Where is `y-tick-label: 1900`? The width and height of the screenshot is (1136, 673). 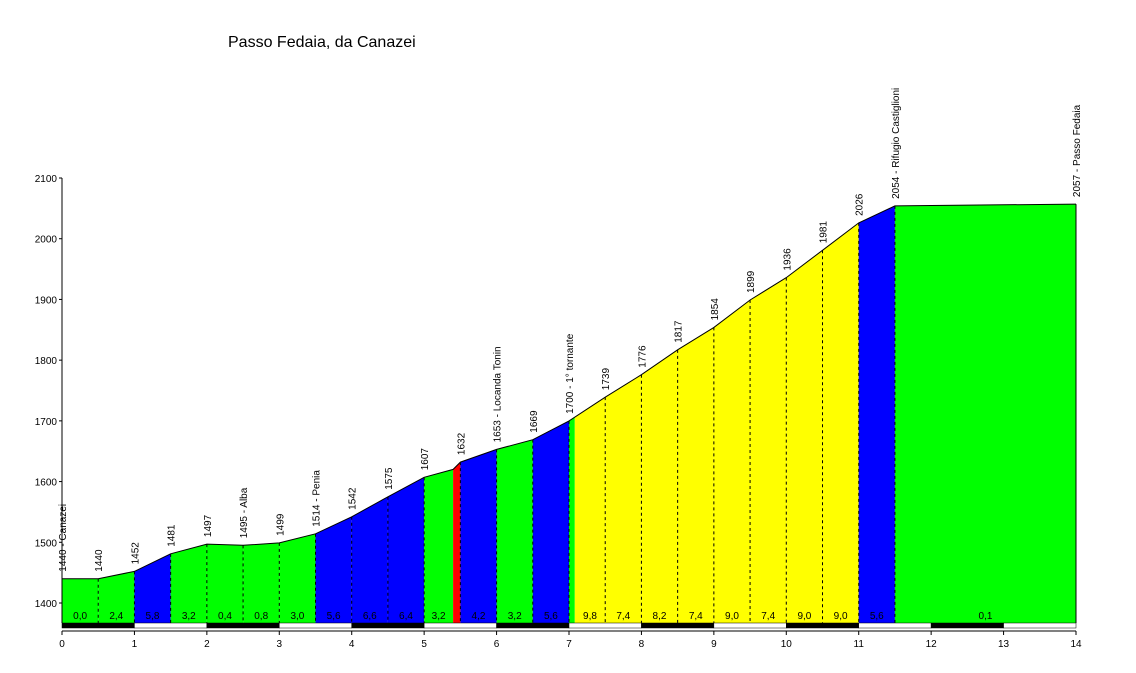 y-tick-label: 1900 is located at coordinates (46, 300).